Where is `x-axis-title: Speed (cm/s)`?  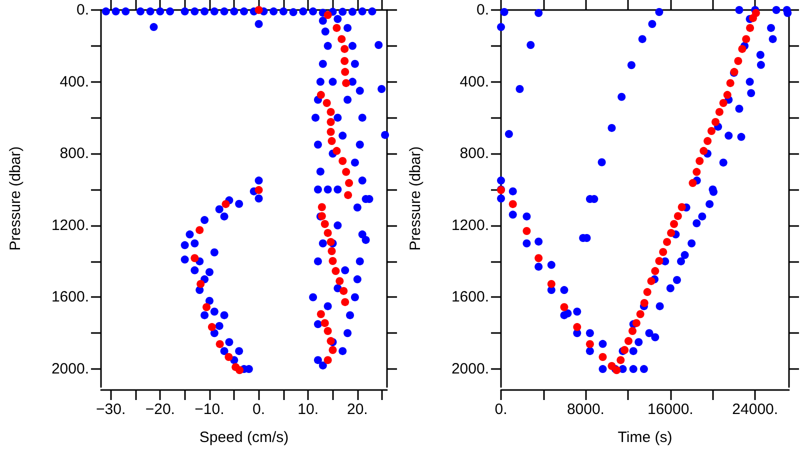
x-axis-title: Speed (cm/s) is located at coordinates (244, 437).